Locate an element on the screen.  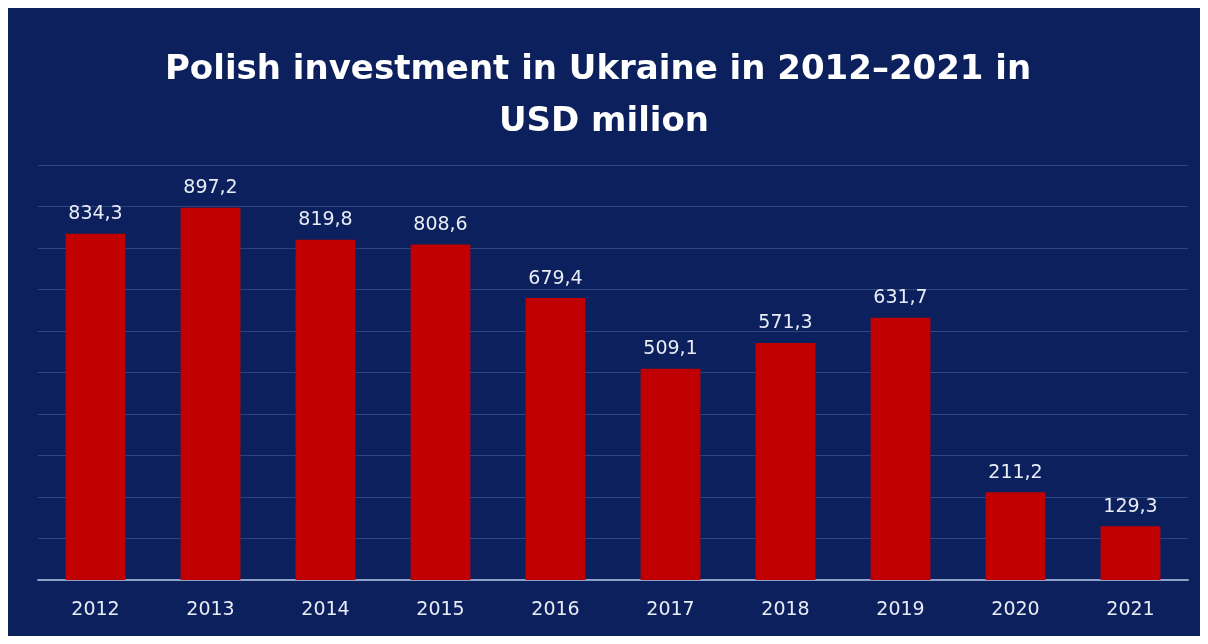
x-tick-label: 2015 is located at coordinates (440, 607).